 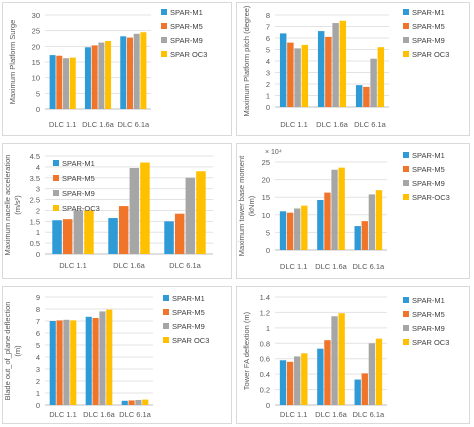 What do you see at coordinates (431, 197) in the screenshot?
I see `legend-label: SPAR-OC3` at bounding box center [431, 197].